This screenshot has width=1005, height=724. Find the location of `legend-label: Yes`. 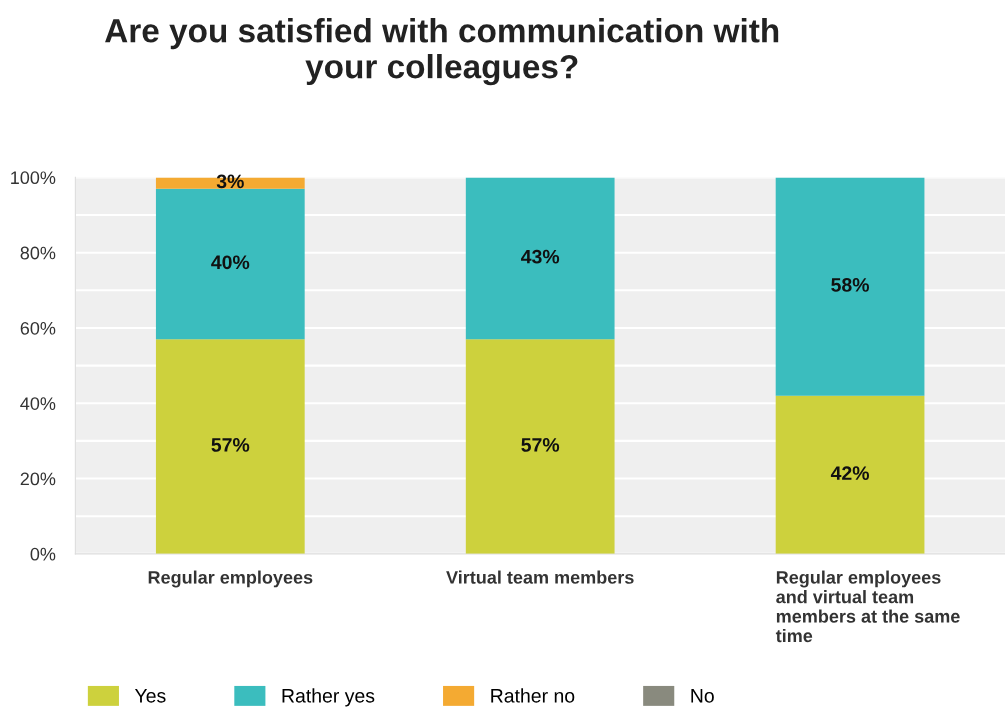

legend-label: Yes is located at coordinates (150, 696).